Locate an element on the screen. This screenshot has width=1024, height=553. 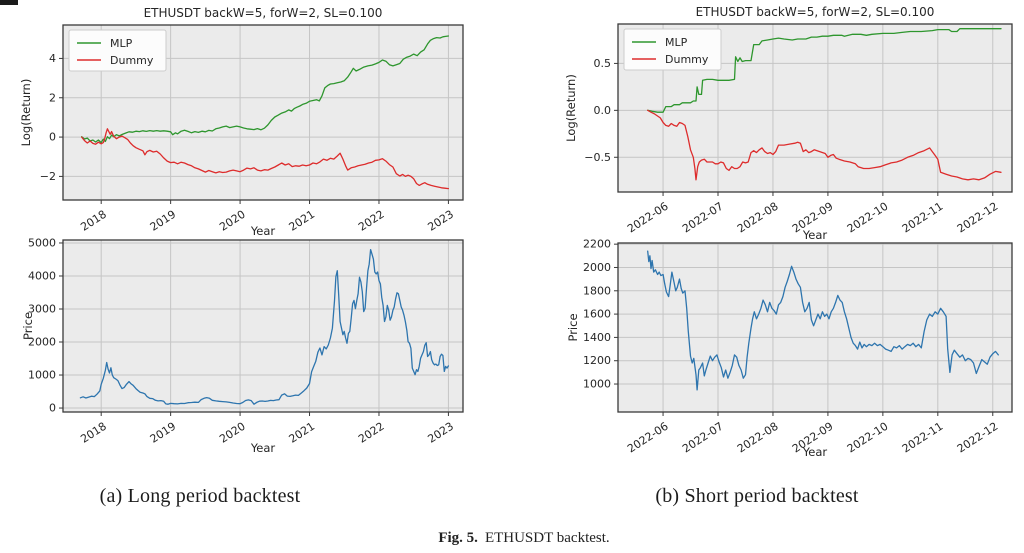
y-tick-label: −2 is located at coordinates (48, 176).